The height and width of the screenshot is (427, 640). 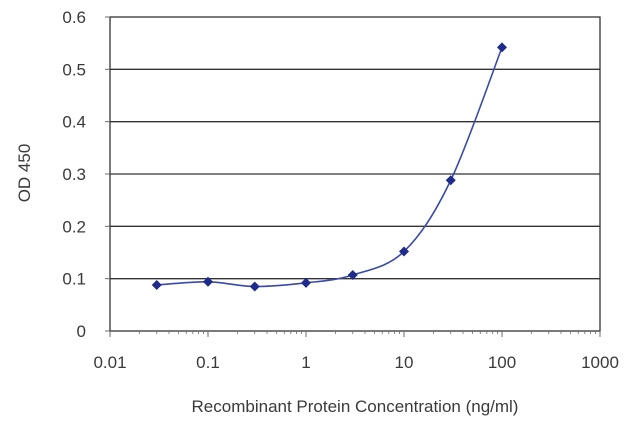 I want to click on x-tick-label: 1, so click(x=305, y=362).